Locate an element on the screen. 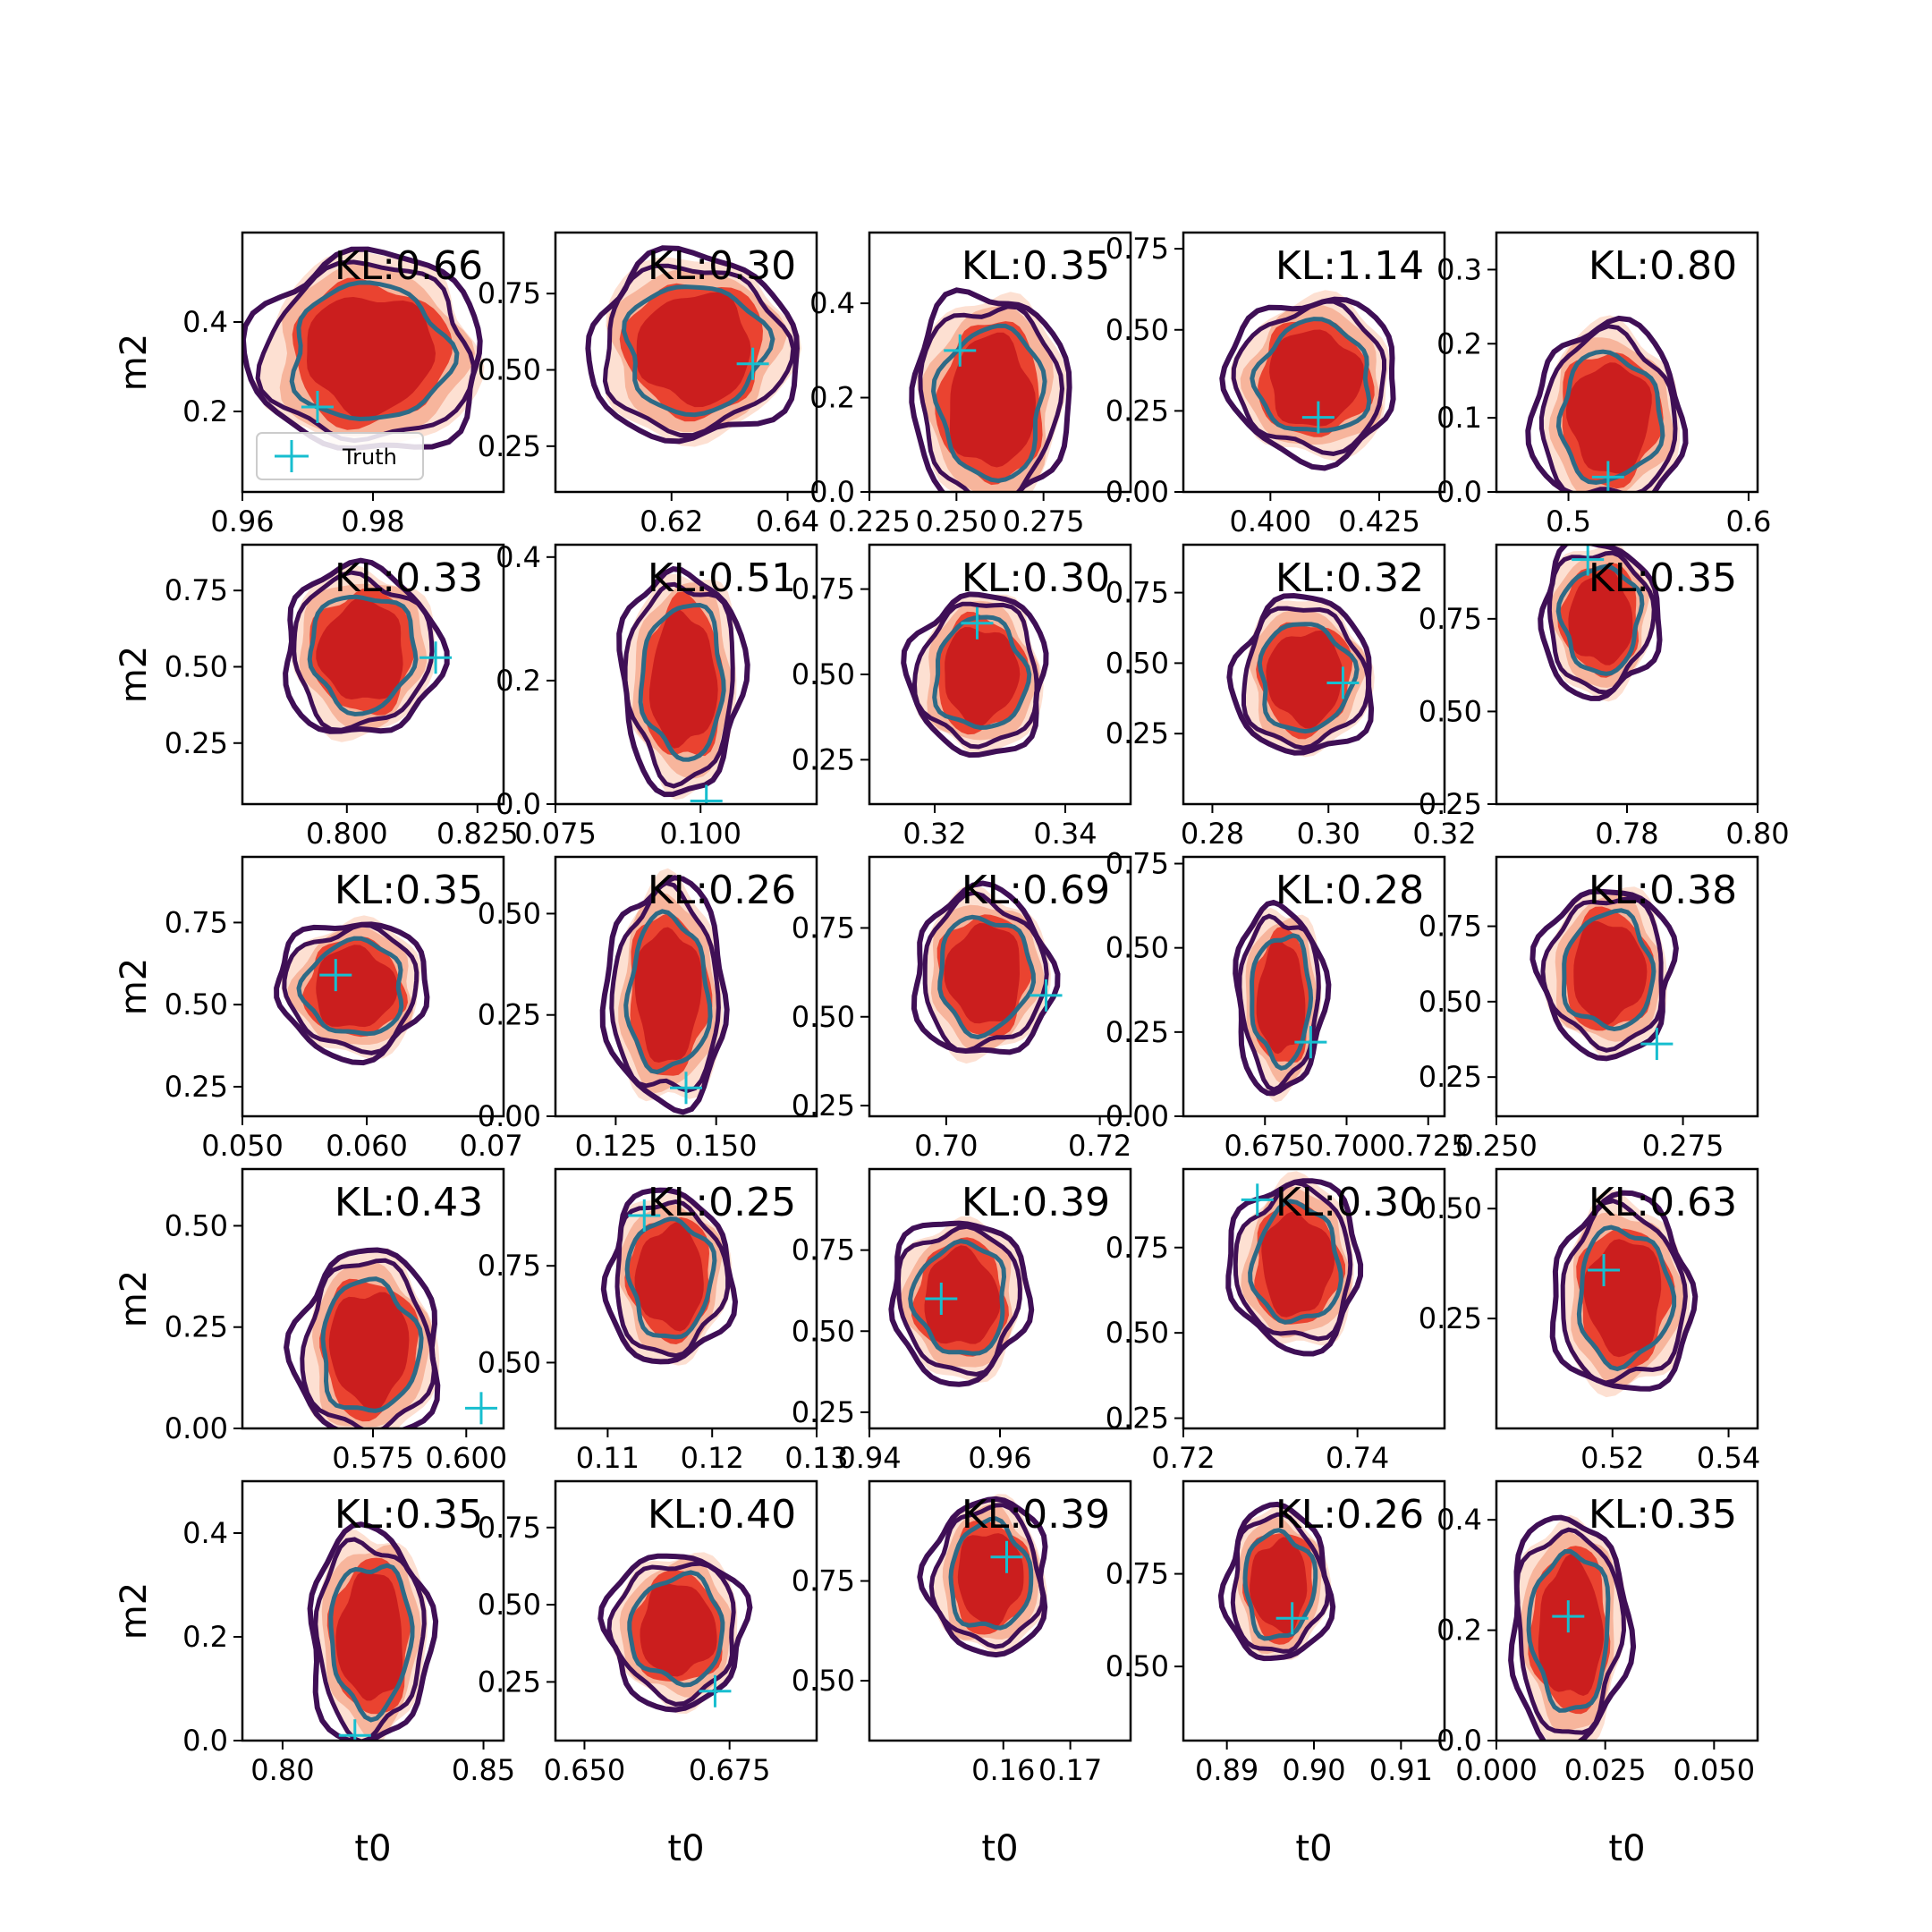 The width and height of the screenshot is (1932, 1932). y-tick-label: 0.2 is located at coordinates (205, 411).